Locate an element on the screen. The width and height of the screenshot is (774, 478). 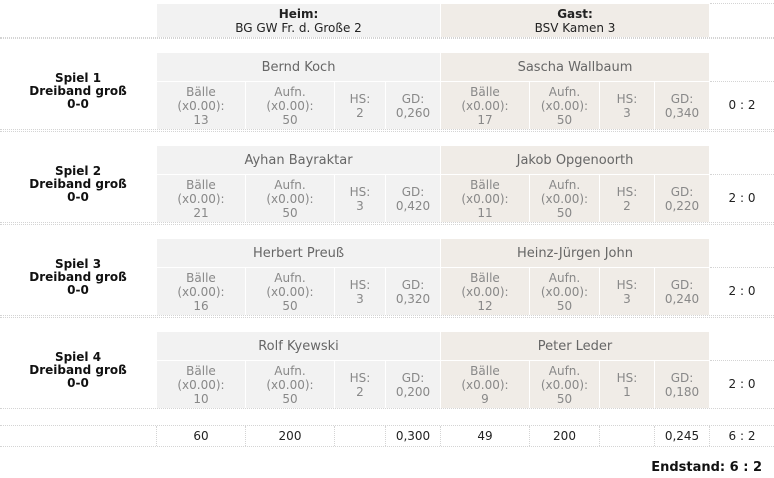
guest-gd-value: 0,340 is located at coordinates (682, 112).